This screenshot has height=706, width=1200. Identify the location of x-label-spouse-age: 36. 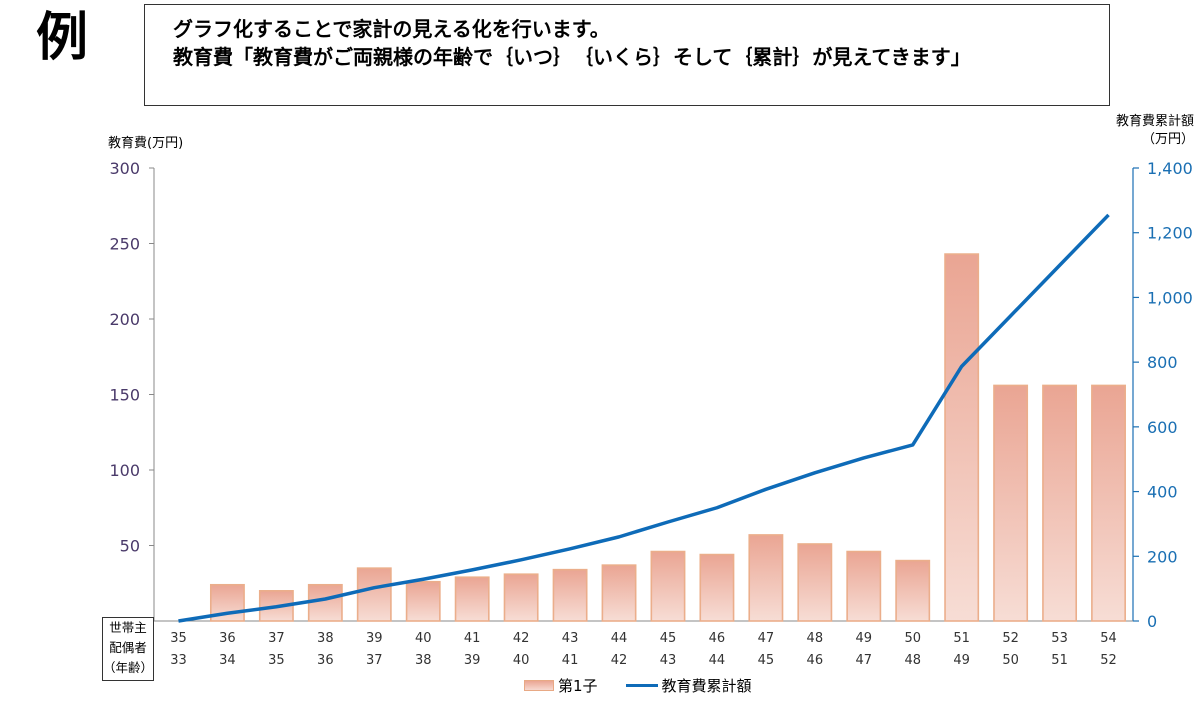
(325, 660).